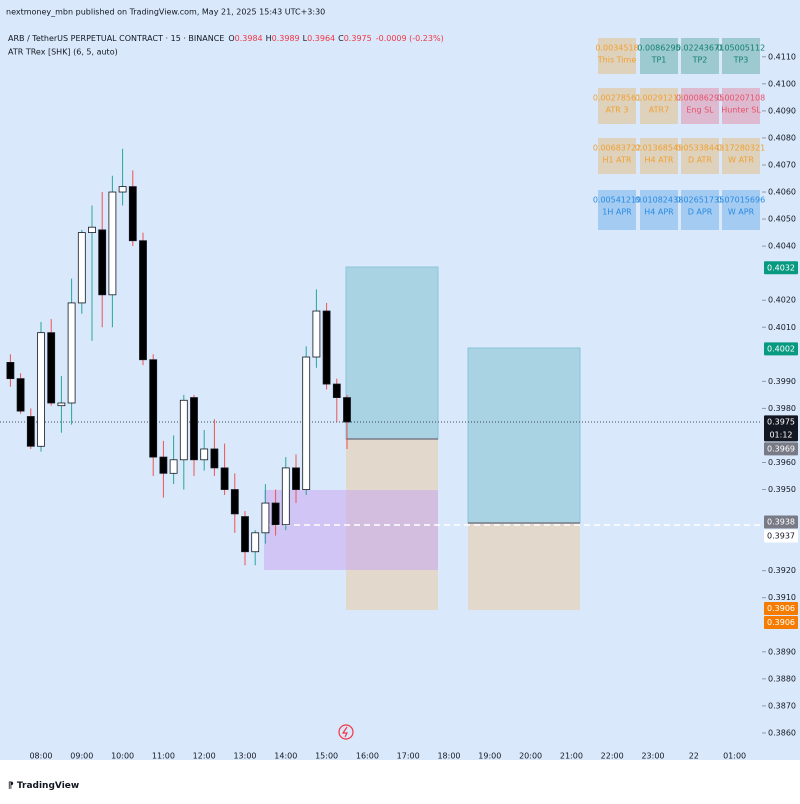 The image size is (800, 804). What do you see at coordinates (782, 110) in the screenshot?
I see `y-tick-label: 0.4090` at bounding box center [782, 110].